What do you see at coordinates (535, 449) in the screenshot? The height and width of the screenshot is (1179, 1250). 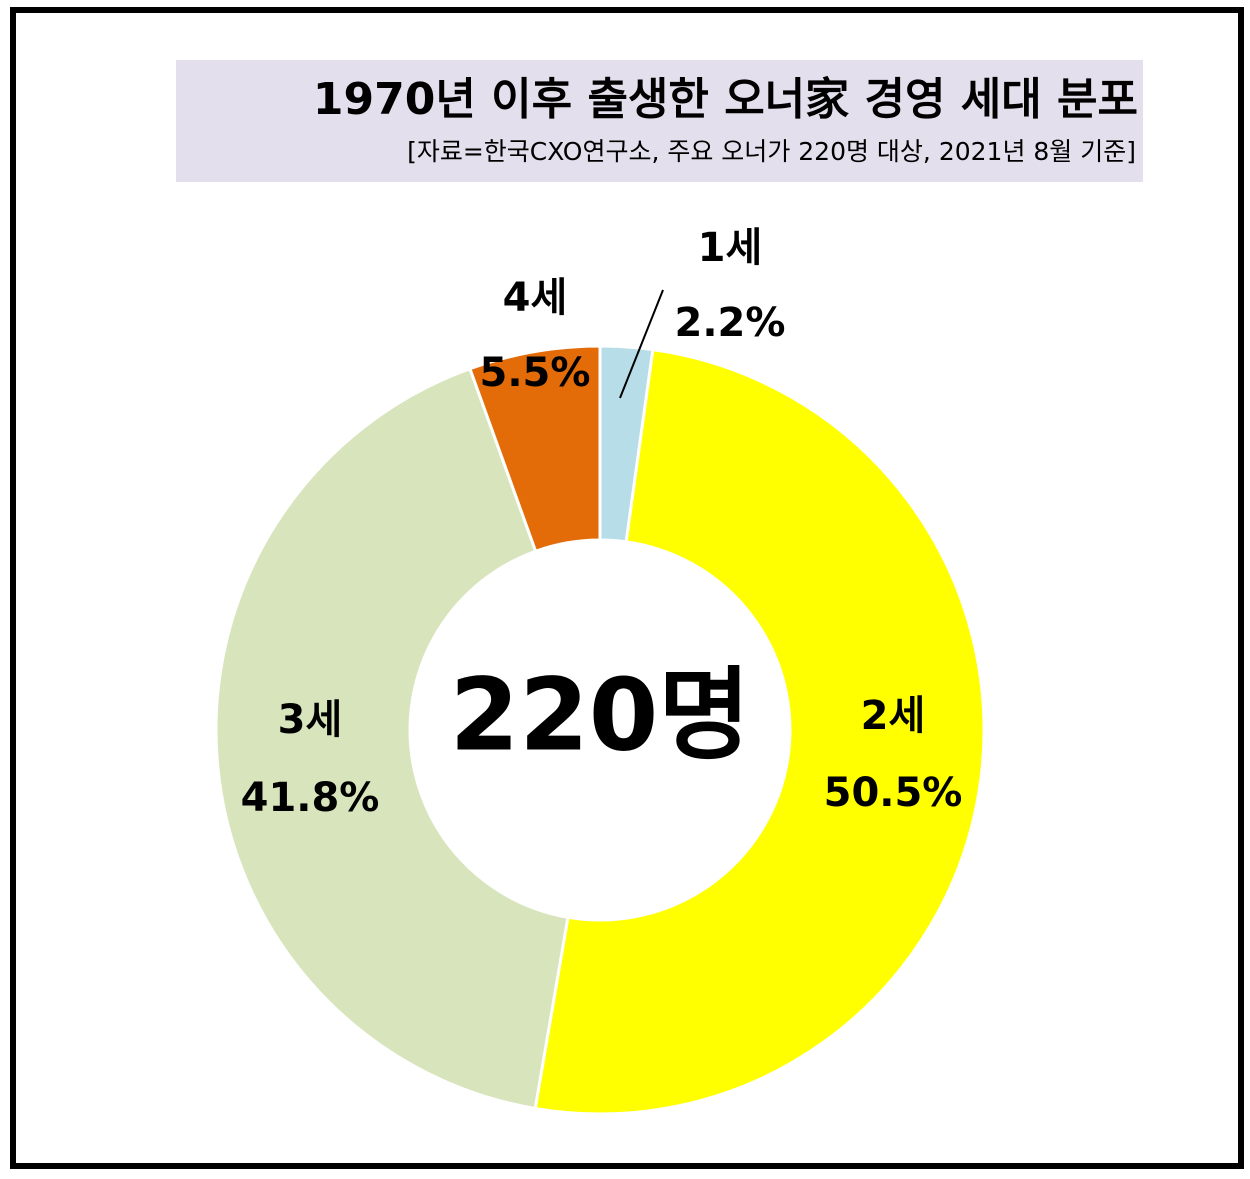 I see `wedge` at bounding box center [535, 449].